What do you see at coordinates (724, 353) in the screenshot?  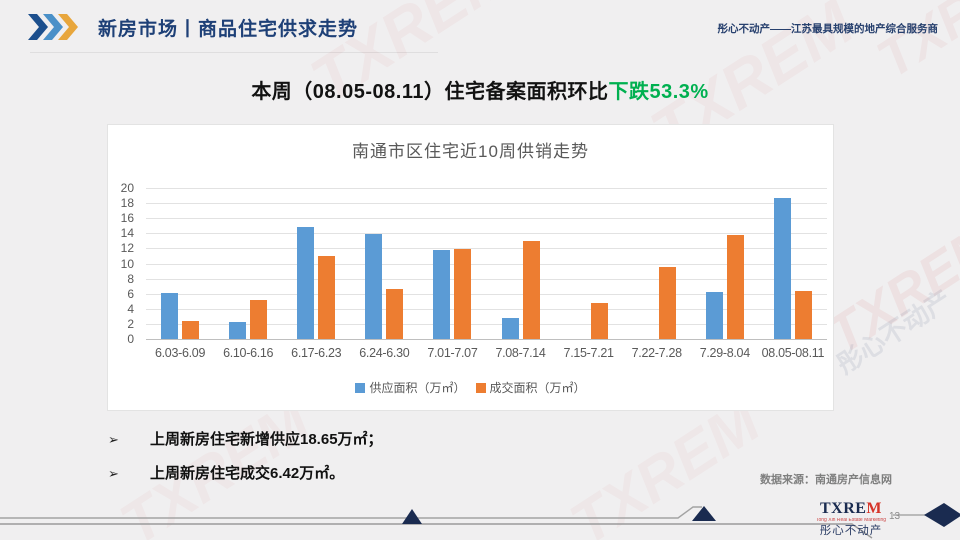 I see `x-tick-label: 7.29-8.04` at bounding box center [724, 353].